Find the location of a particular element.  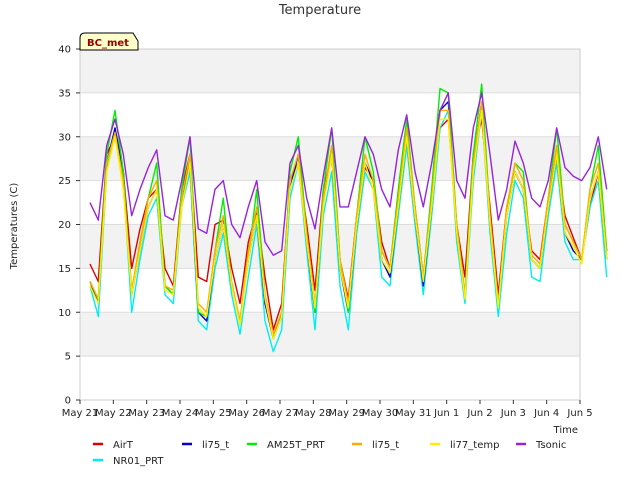

legend-label: Tsonic is located at coordinates (550, 445).